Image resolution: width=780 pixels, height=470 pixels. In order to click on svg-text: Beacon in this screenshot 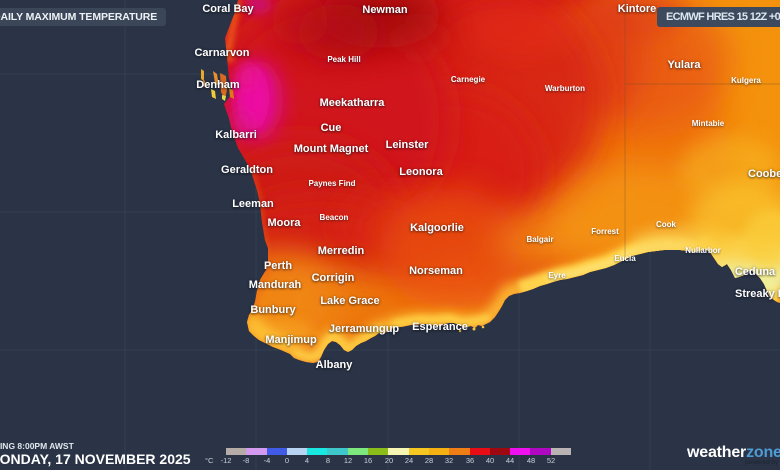, I will do `click(334, 217)`.